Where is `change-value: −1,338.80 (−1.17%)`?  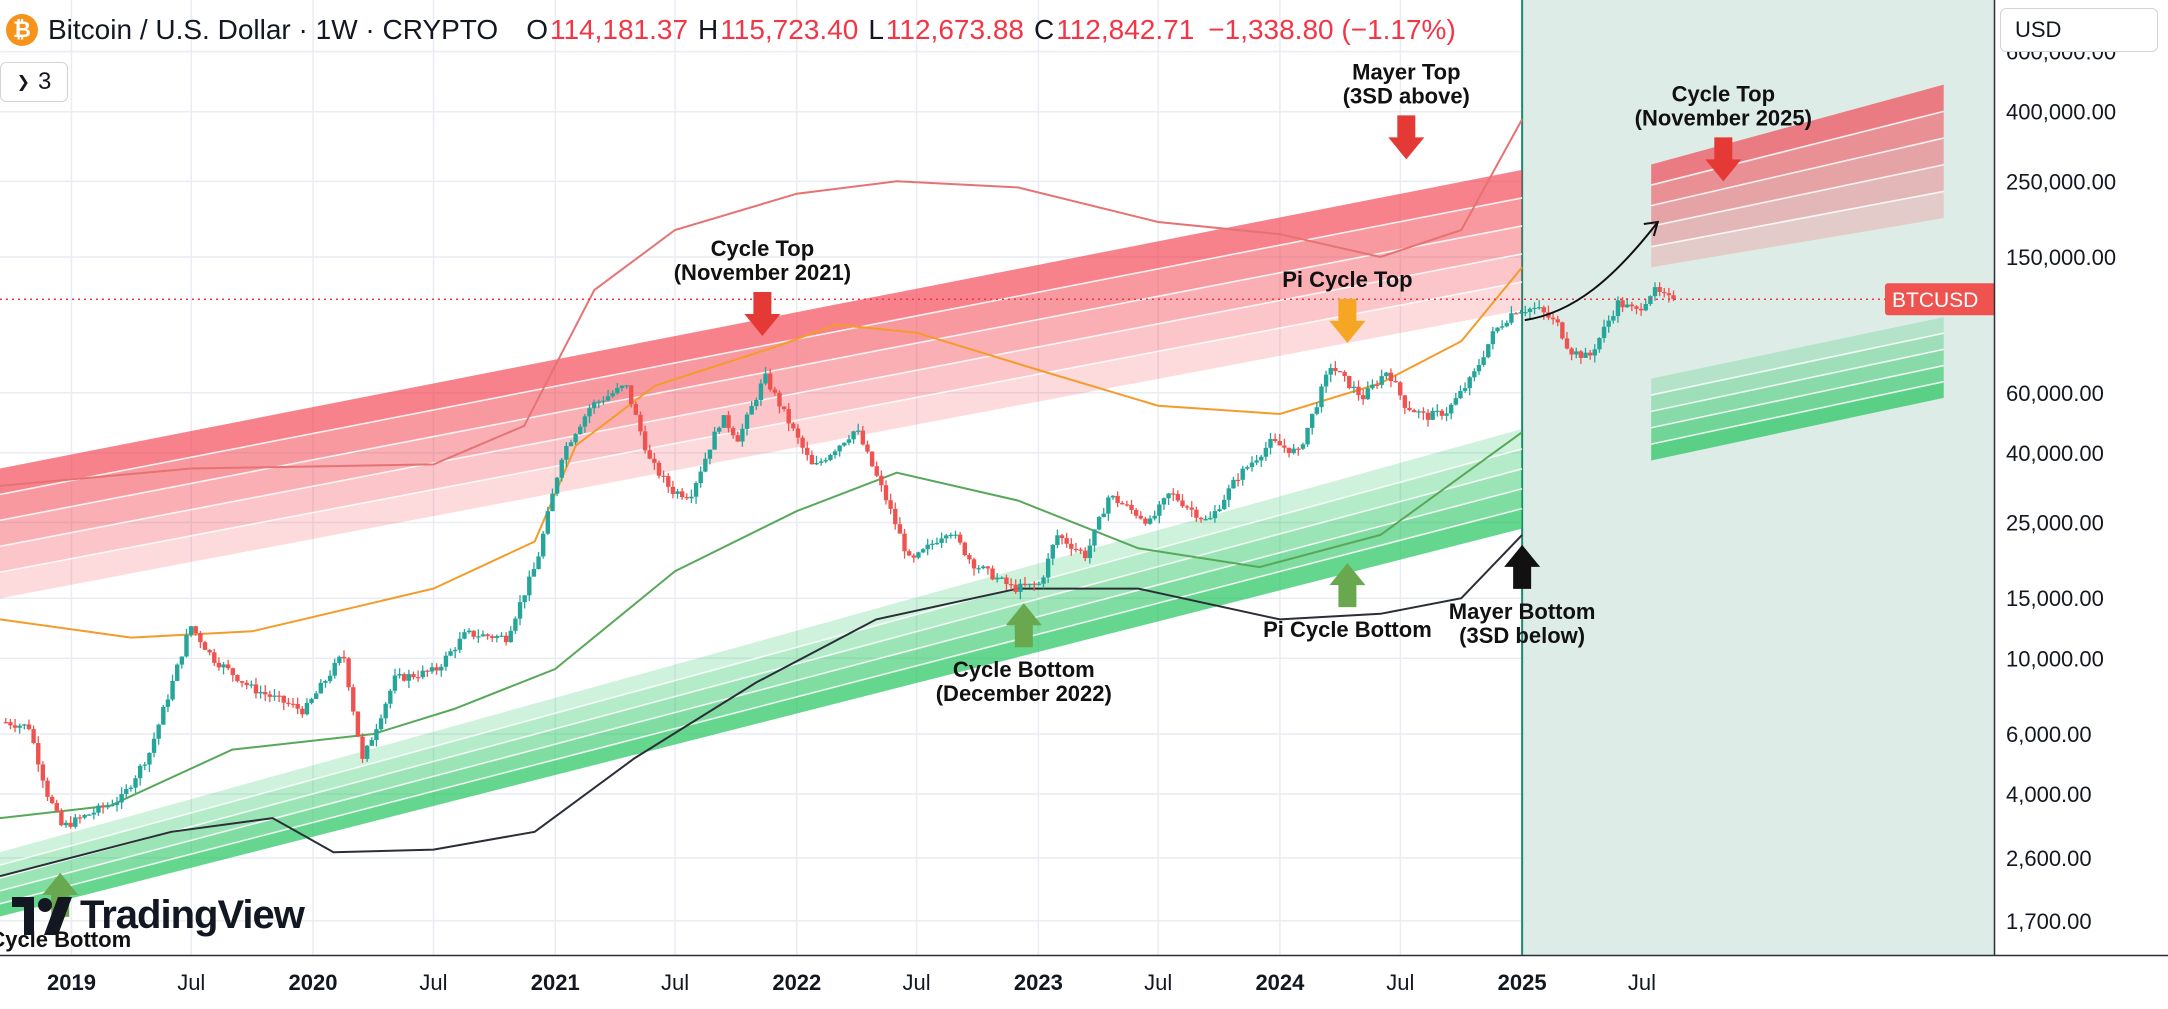 change-value: −1,338.80 (−1.17%) is located at coordinates (1332, 29).